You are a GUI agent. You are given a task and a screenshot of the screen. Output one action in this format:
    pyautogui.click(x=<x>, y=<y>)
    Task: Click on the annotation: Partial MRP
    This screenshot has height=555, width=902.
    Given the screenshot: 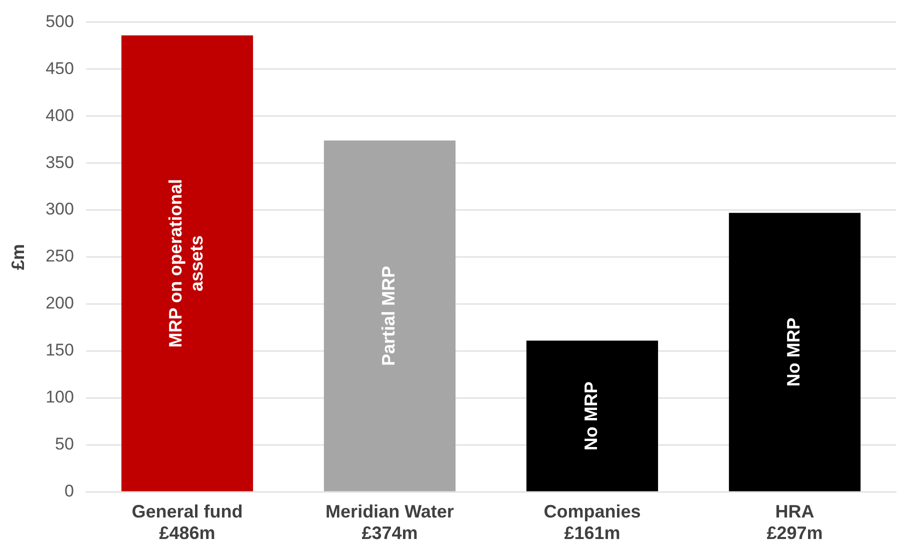 What is the action you would take?
    pyautogui.click(x=388, y=316)
    